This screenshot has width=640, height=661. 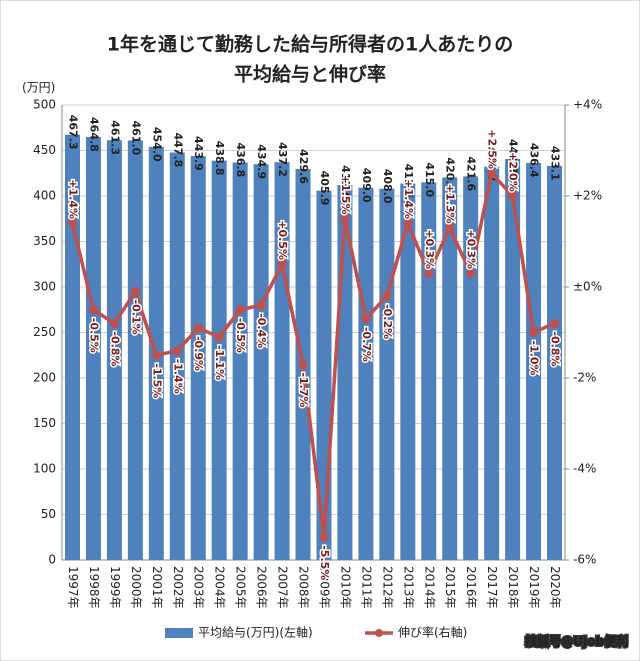 I want to click on y-tick-label: 350, so click(x=44, y=241).